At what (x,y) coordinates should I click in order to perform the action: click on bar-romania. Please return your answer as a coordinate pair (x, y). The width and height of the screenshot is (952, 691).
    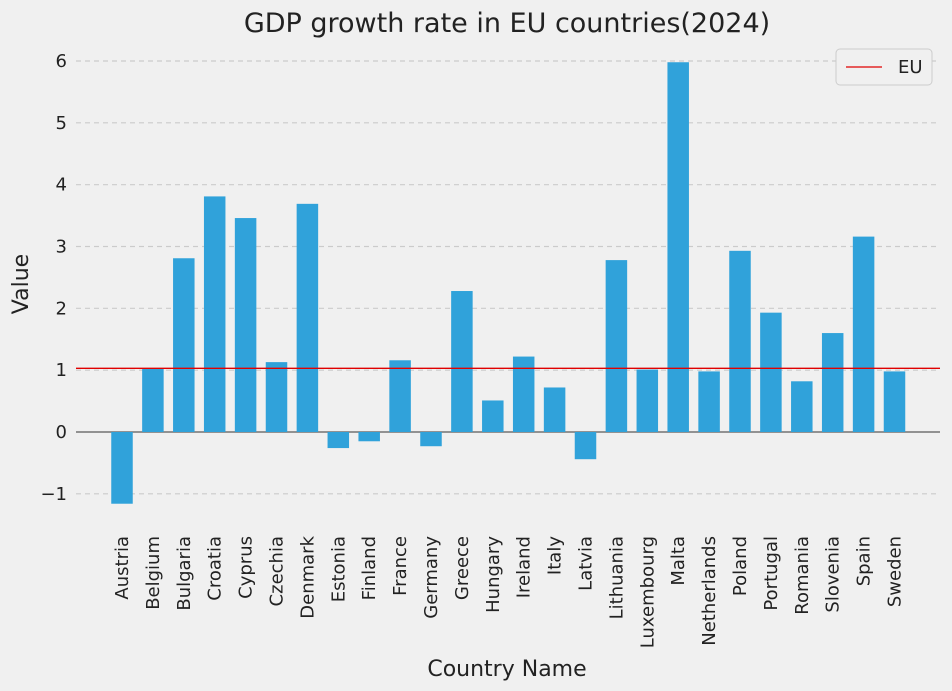
    Looking at the image, I should click on (802, 406).